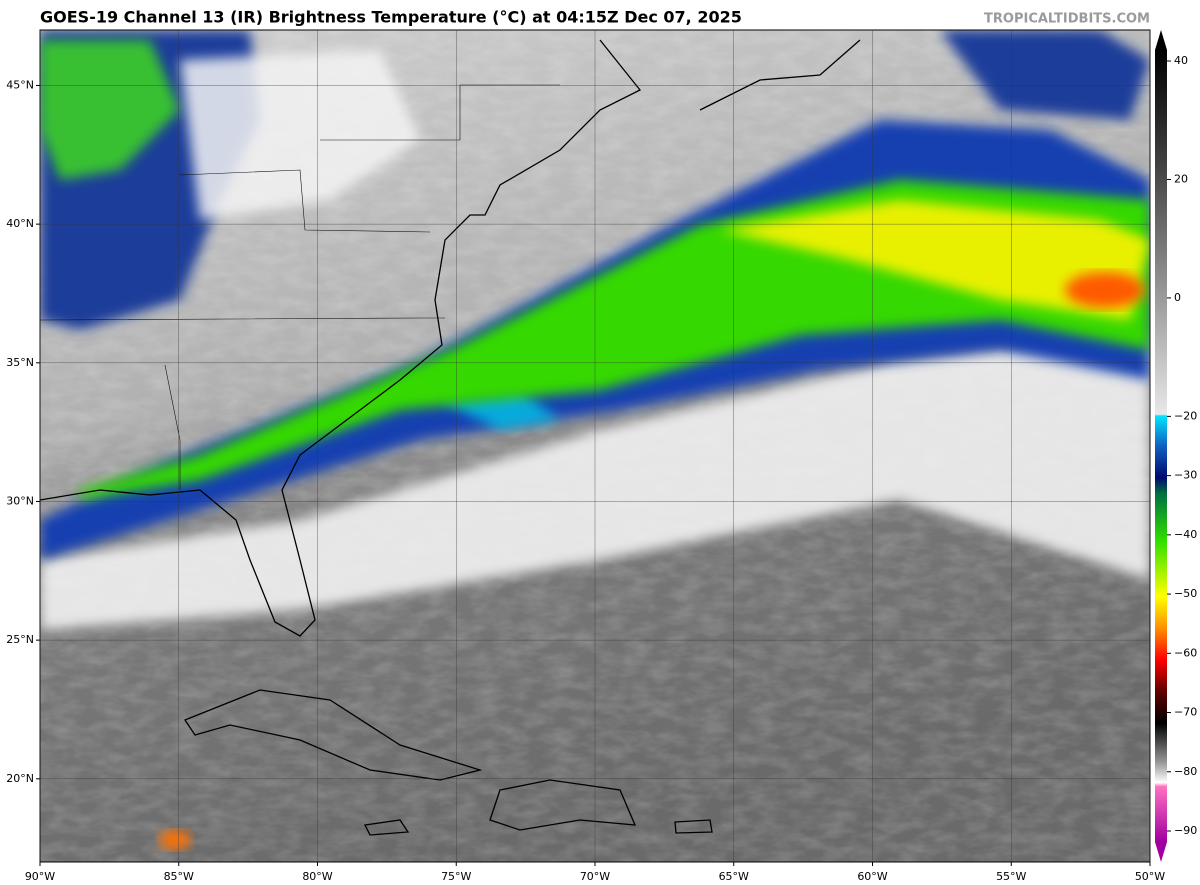  I want to click on cloud-ne-blue, so click(1045, 75).